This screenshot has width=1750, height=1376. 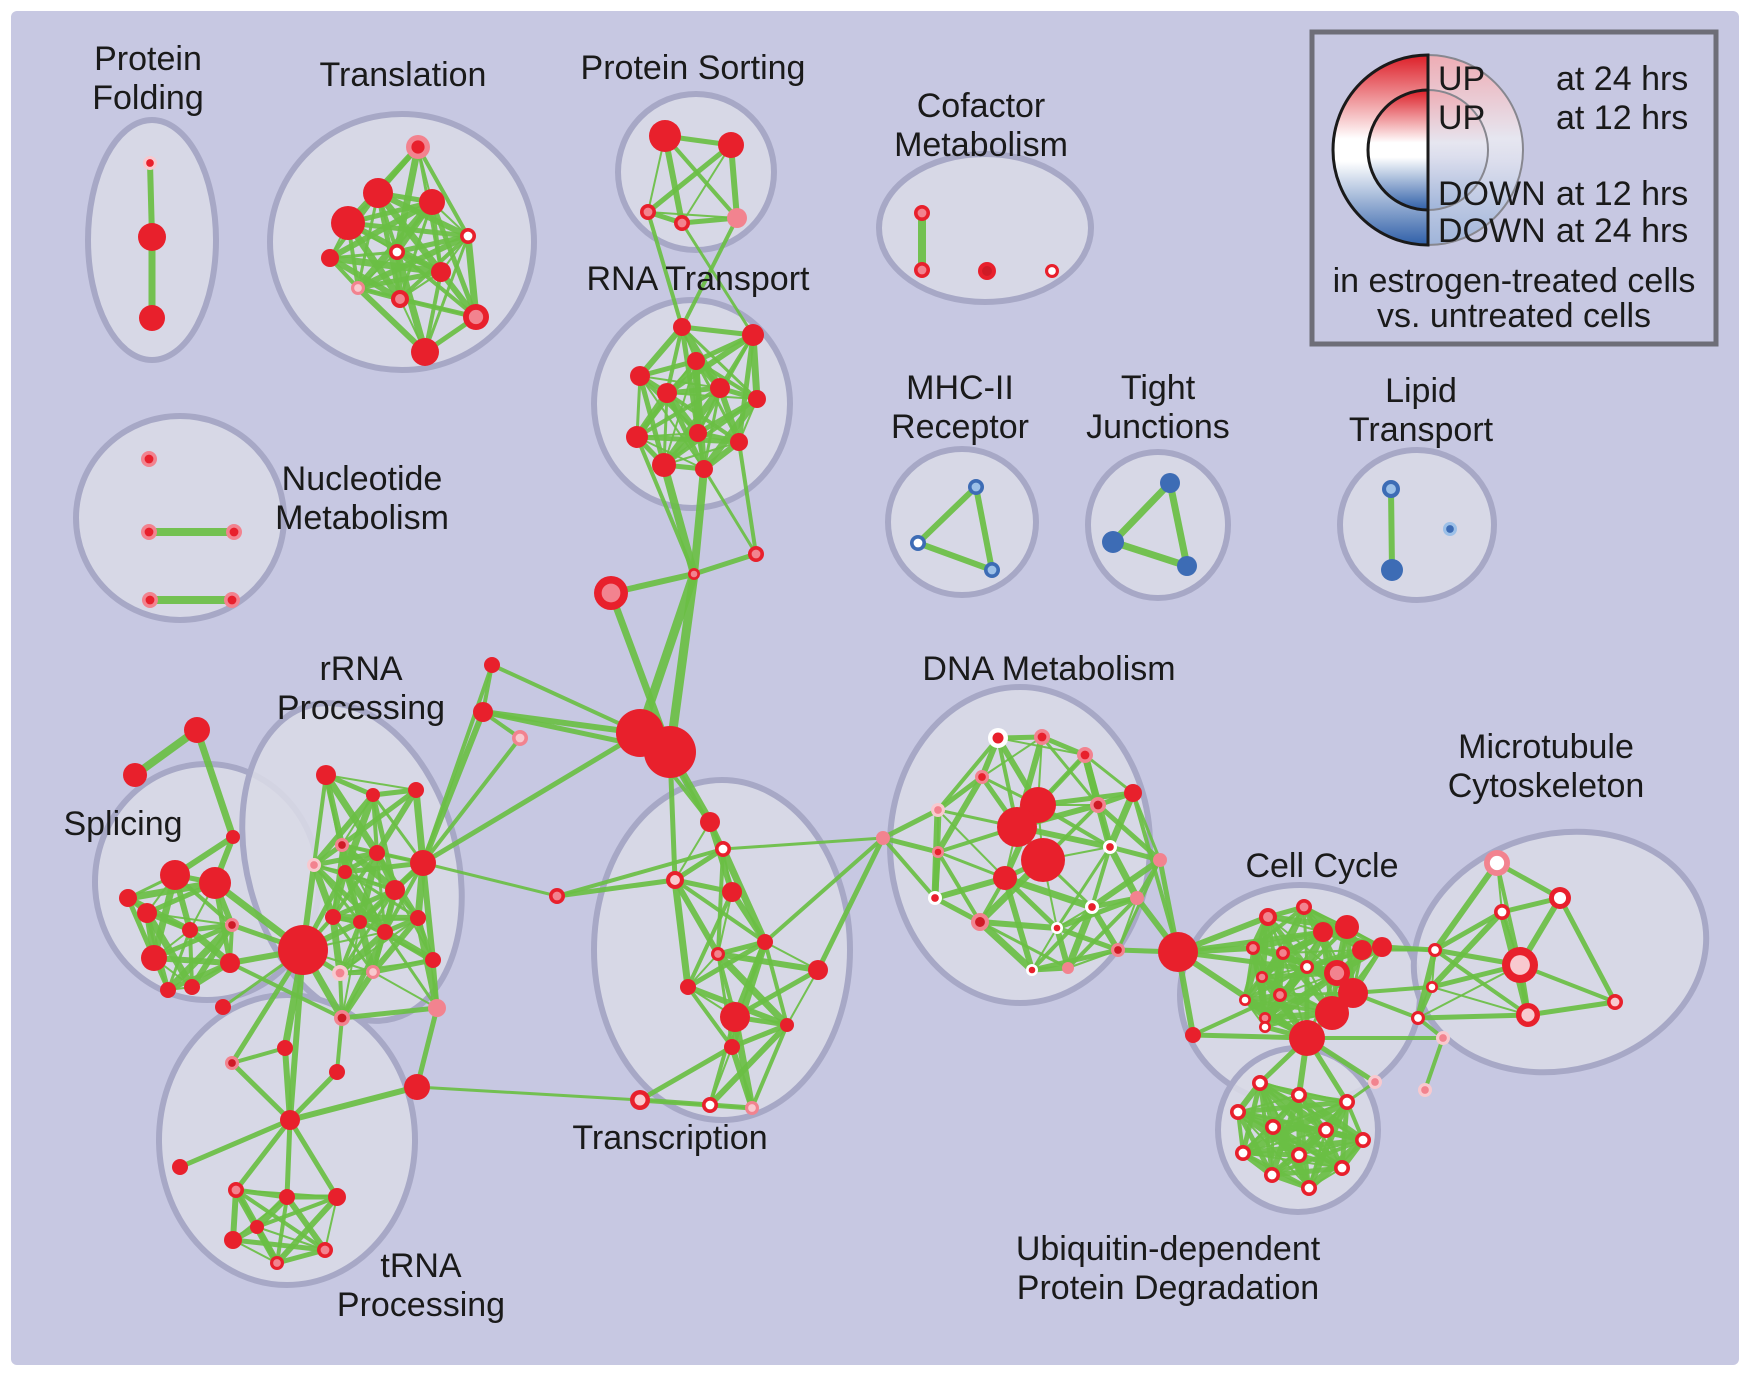 What do you see at coordinates (122, 824) in the screenshot?
I see `cluster-label-splicing: Splicing` at bounding box center [122, 824].